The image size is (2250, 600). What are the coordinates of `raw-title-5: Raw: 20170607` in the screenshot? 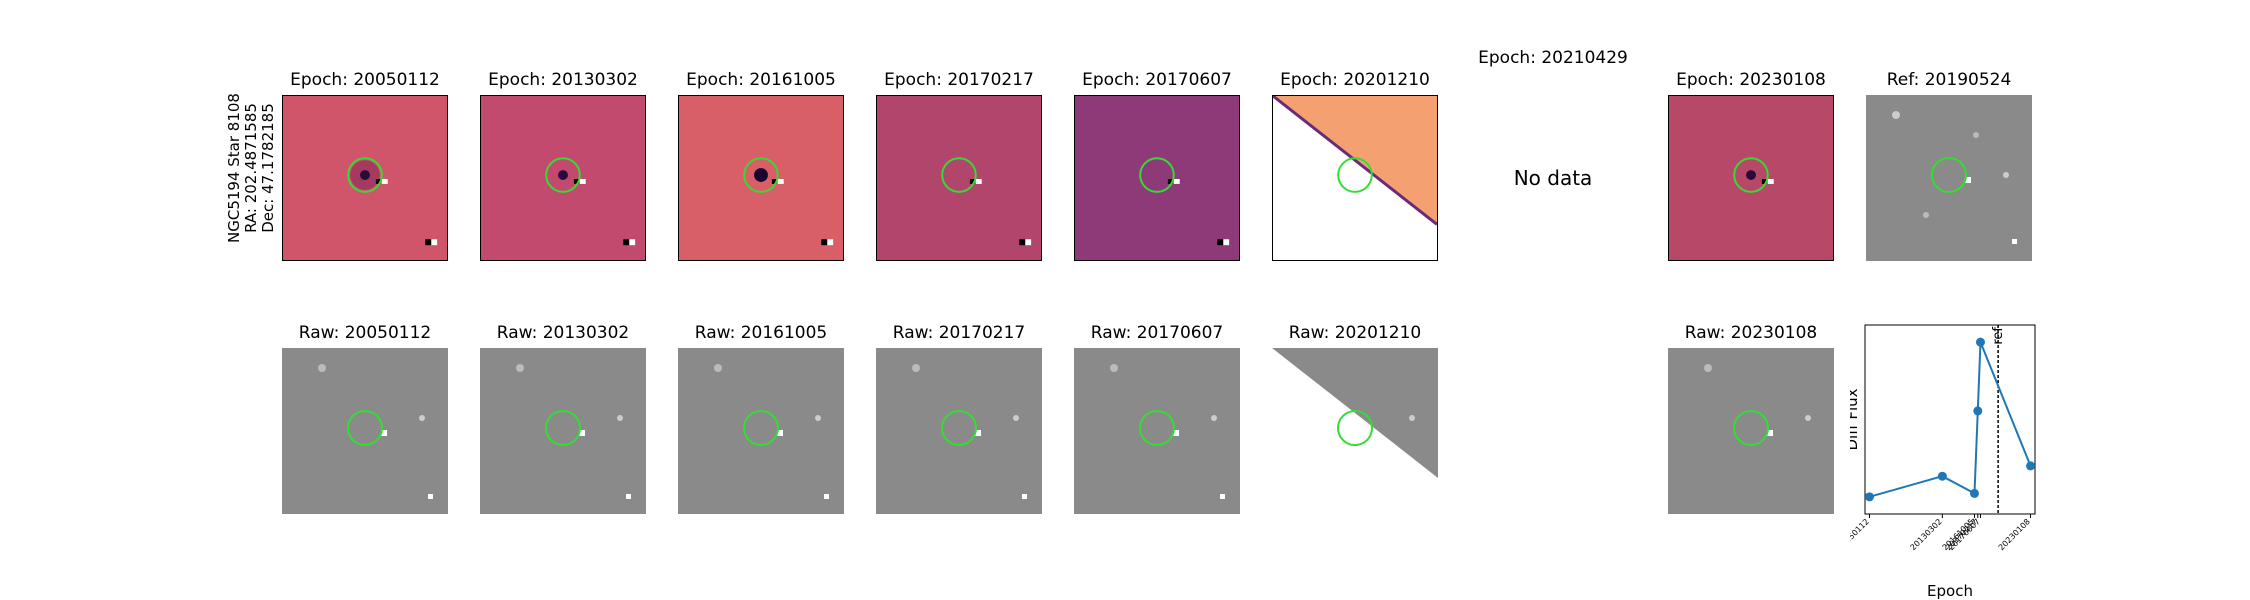 It's located at (1157, 333).